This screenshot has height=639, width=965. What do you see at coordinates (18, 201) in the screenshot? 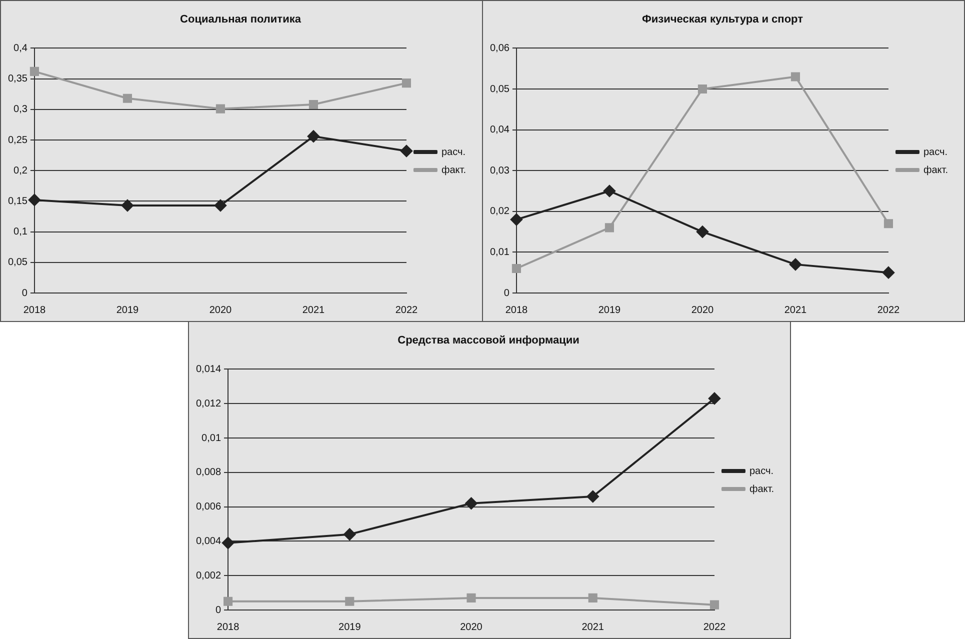
I see `y-tick-label: 0,15` at bounding box center [18, 201].